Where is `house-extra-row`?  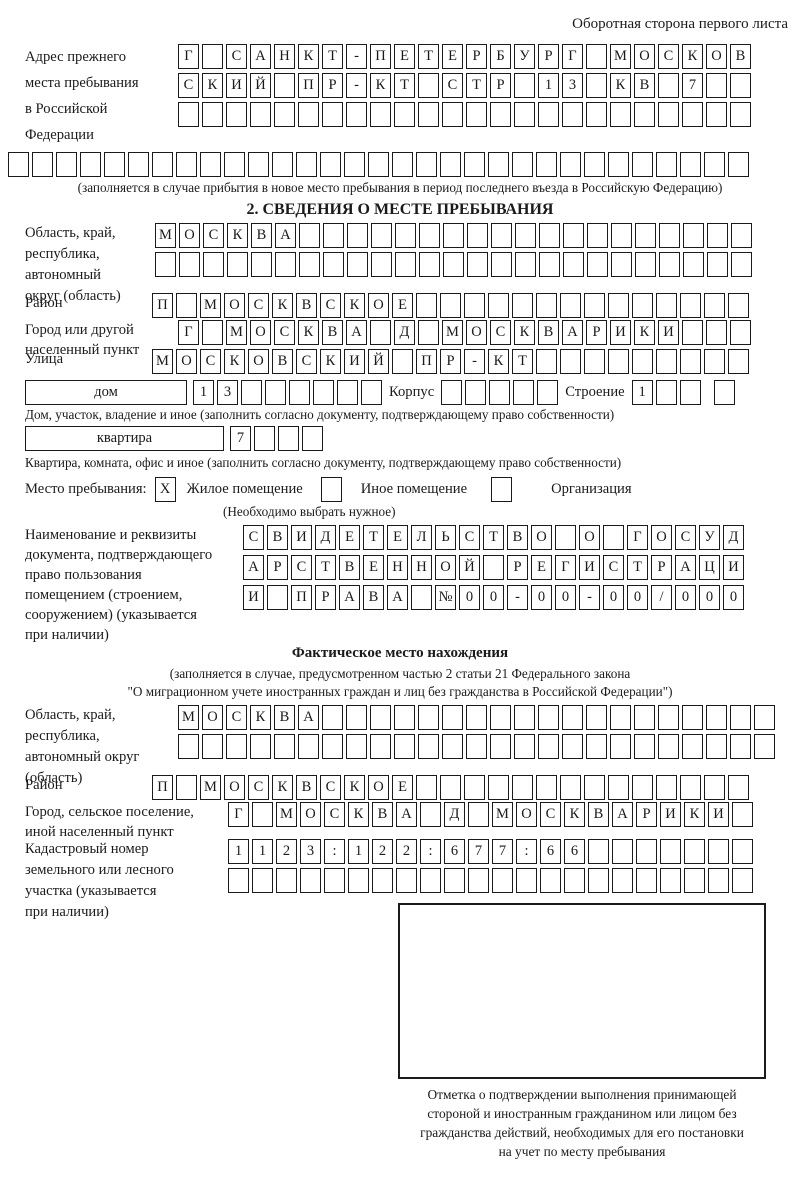
house-extra-row is located at coordinates (725, 392).